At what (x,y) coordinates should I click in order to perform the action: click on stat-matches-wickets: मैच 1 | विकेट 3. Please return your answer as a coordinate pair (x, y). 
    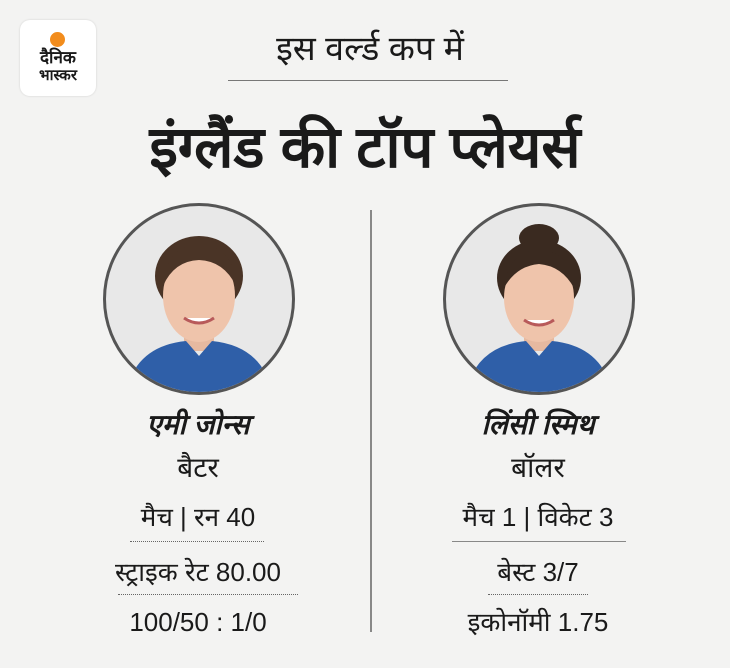
    Looking at the image, I should click on (538, 517).